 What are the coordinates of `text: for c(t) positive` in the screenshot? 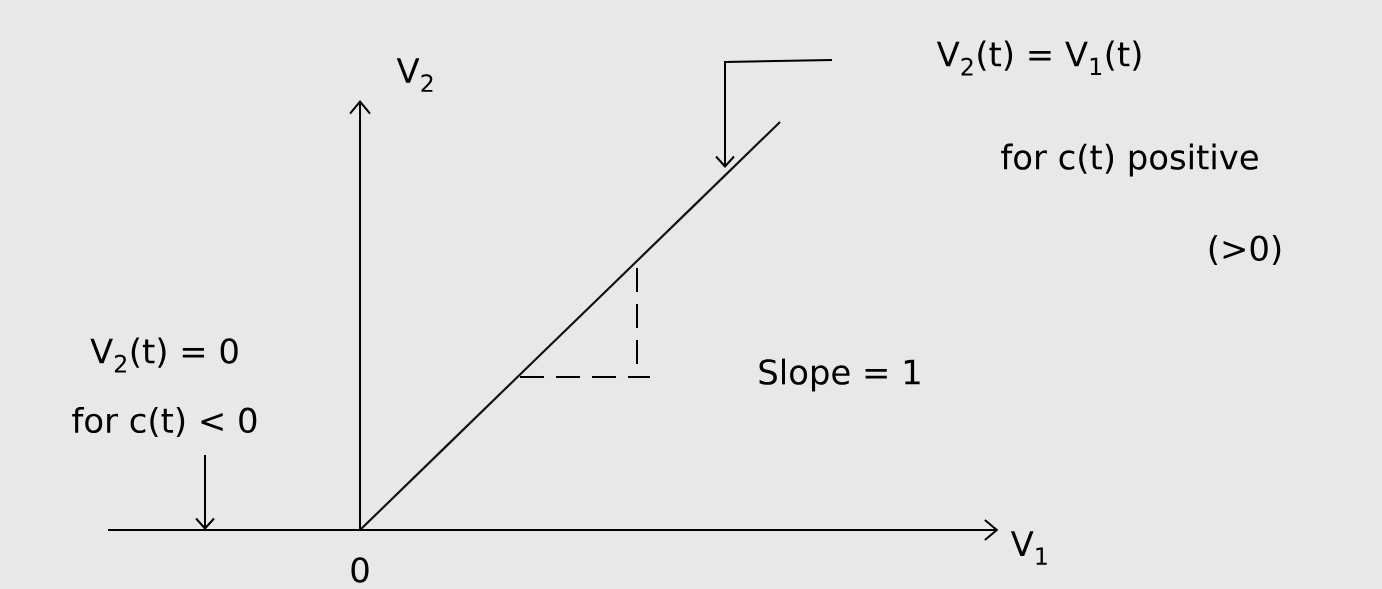 It's located at (1129, 160).